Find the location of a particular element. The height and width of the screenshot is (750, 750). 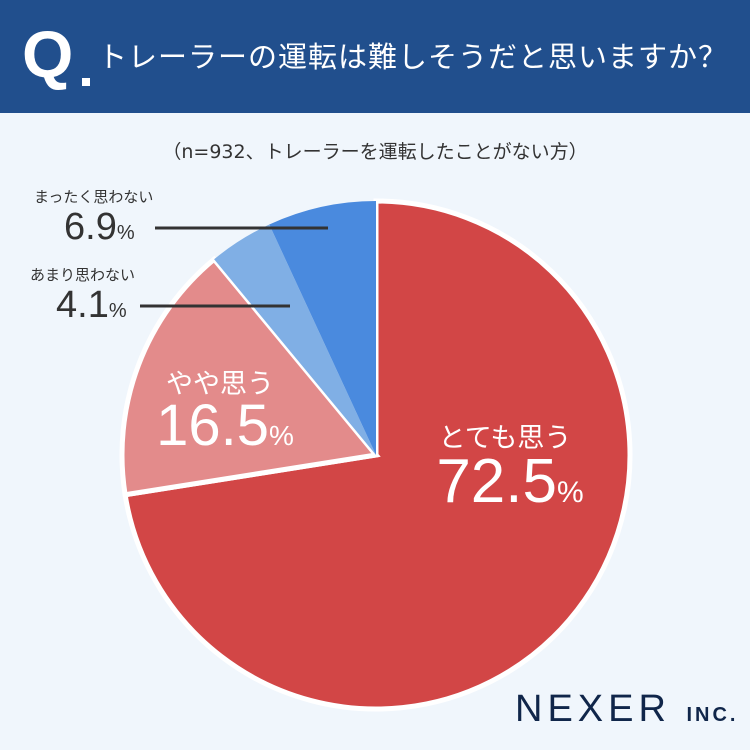

label-cat-2: あまり思わない is located at coordinates (83, 275).